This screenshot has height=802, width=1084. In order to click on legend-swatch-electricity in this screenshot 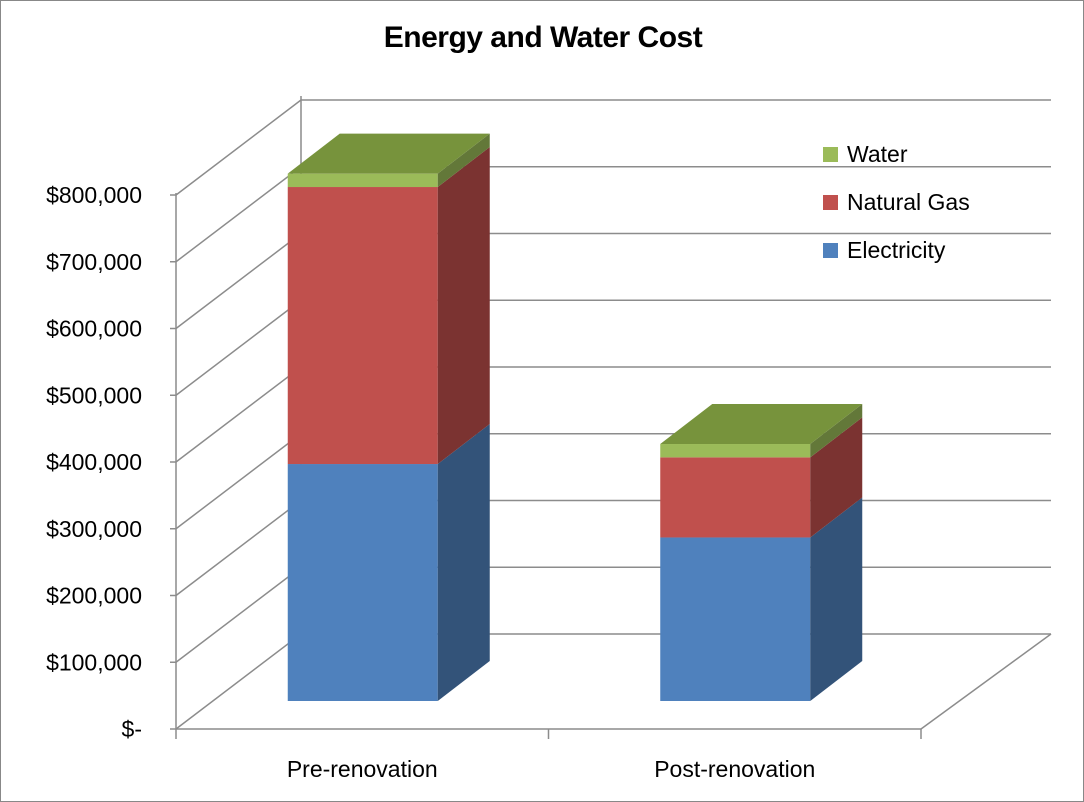, I will do `click(830, 250)`.